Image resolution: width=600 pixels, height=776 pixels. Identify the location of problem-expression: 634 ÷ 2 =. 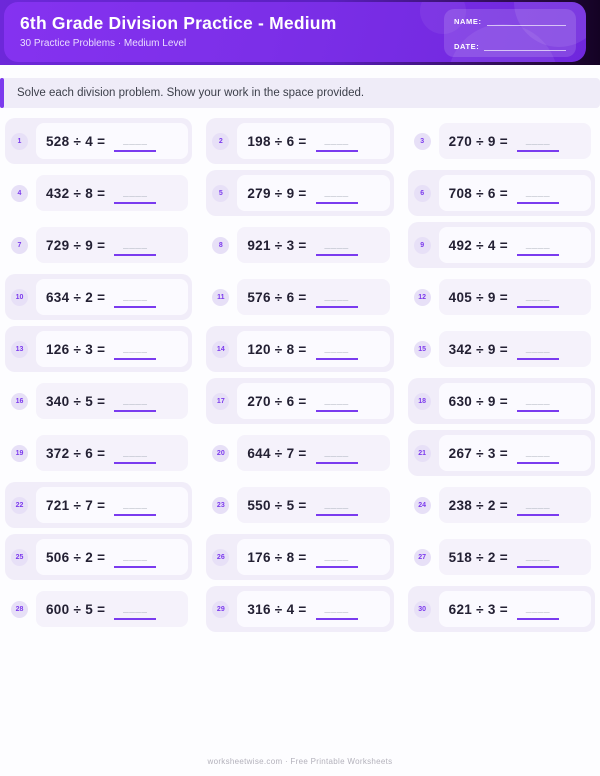
(76, 297).